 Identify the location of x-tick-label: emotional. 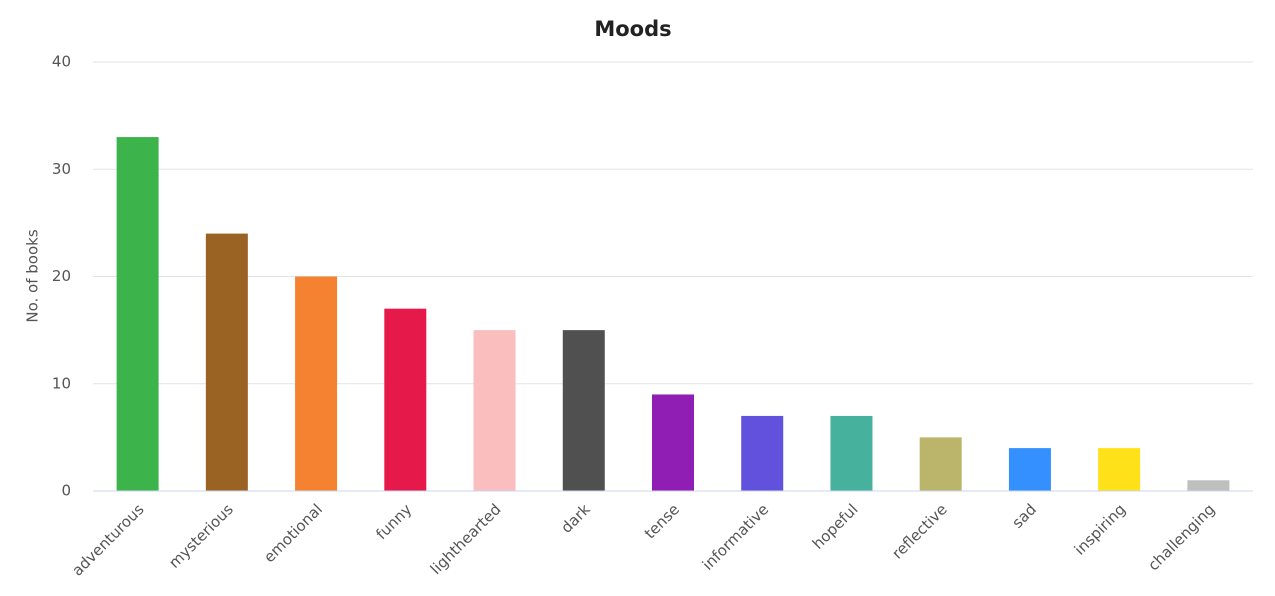
(293, 533).